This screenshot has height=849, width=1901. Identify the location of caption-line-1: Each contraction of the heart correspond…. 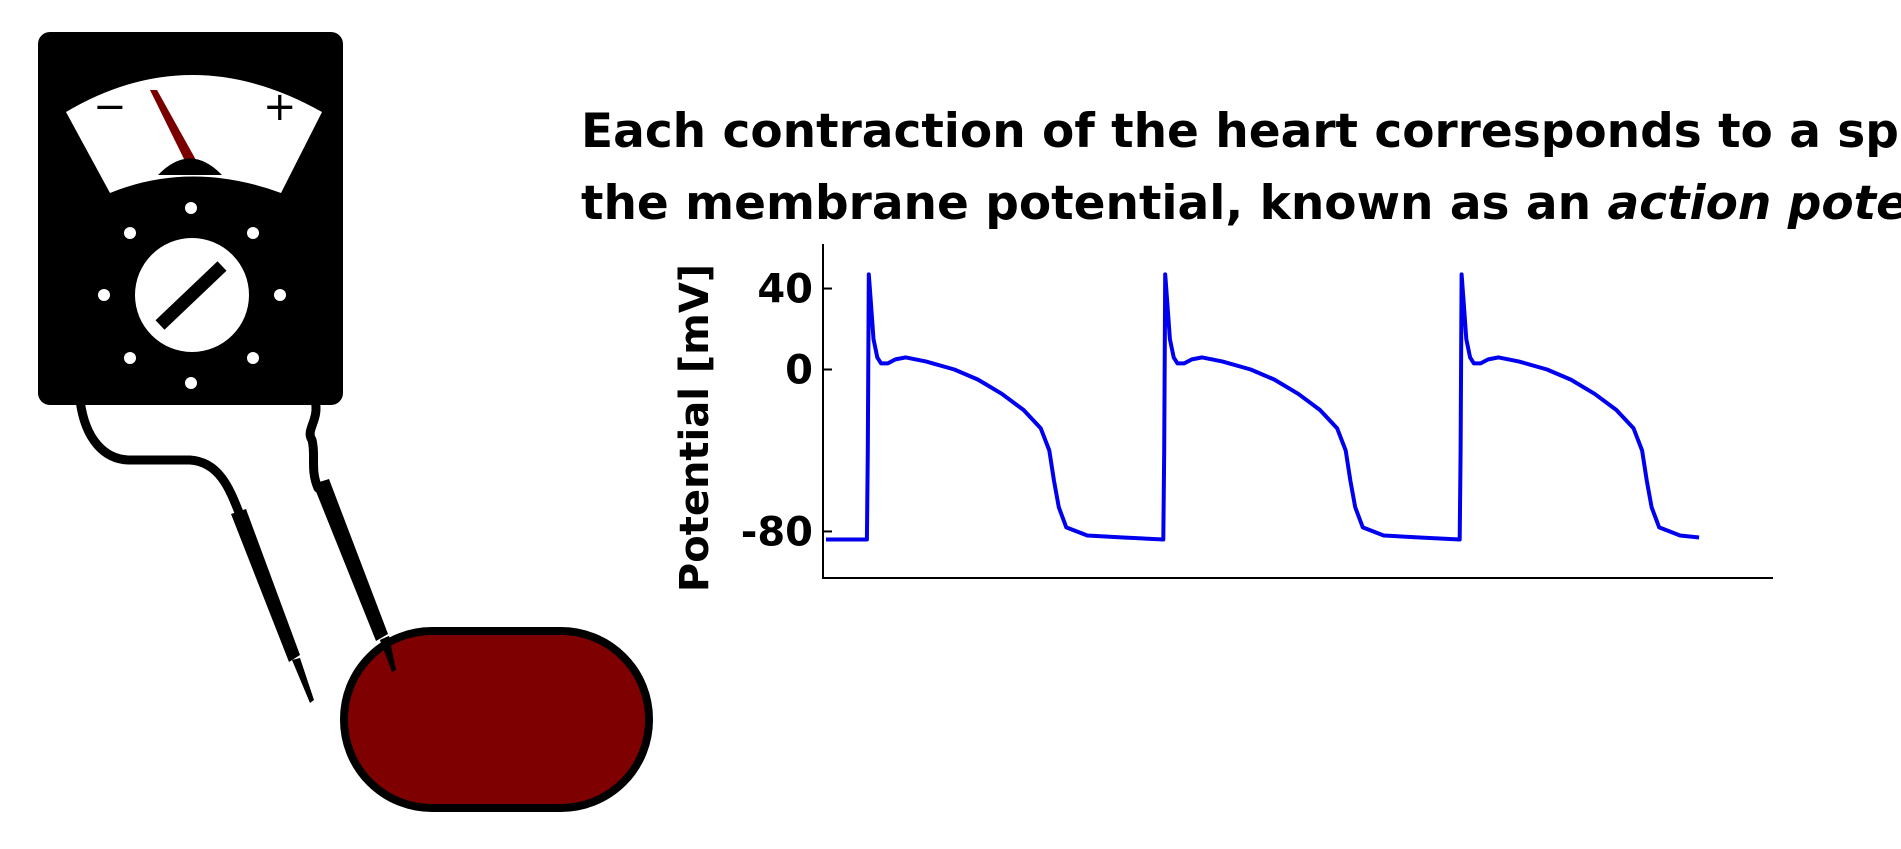
(1241, 131).